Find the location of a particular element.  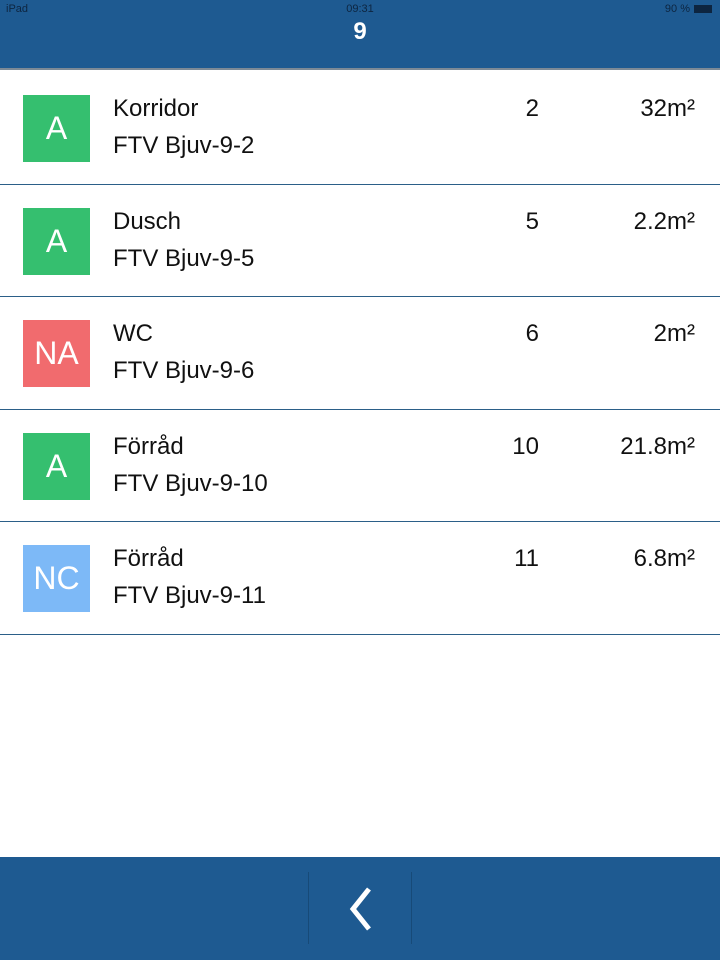

status-badge: NC is located at coordinates (56, 578).